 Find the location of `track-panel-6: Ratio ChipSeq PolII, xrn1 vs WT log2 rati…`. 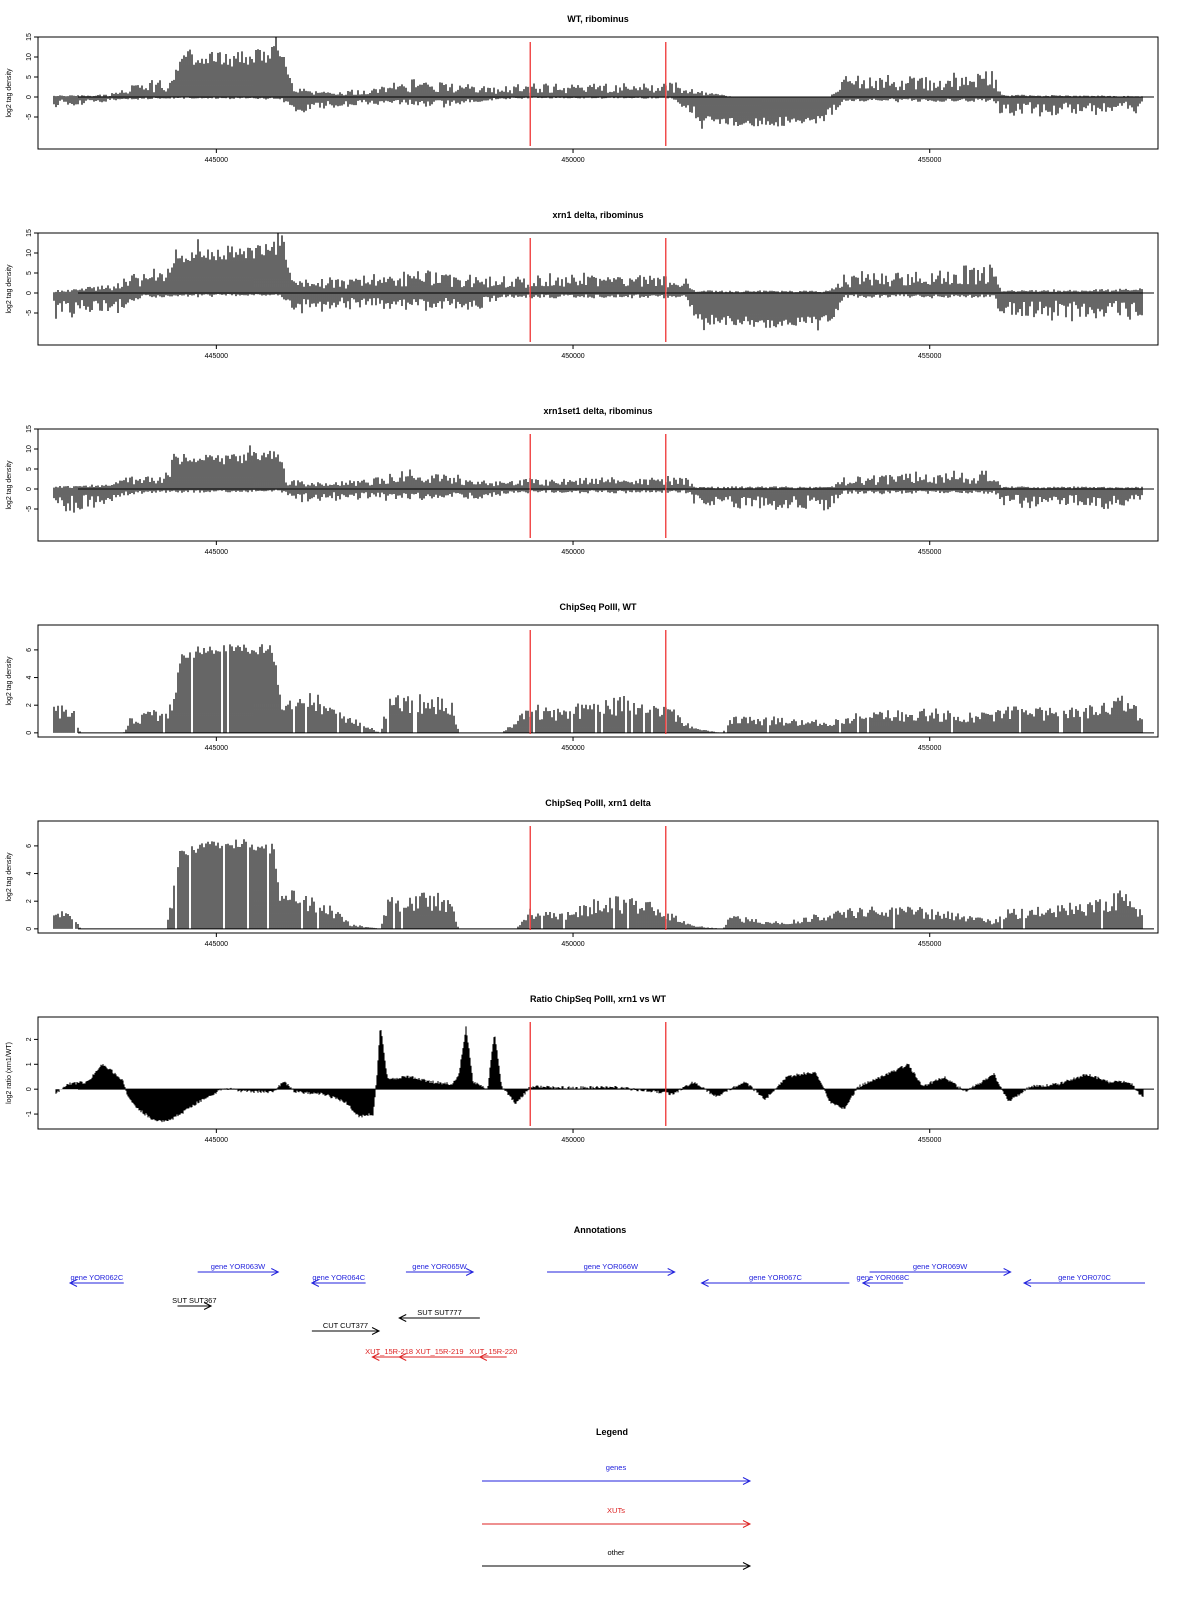

track-panel-6: Ratio ChipSeq PolII, xrn1 vs WT log2 rati… is located at coordinates (582, 1069).